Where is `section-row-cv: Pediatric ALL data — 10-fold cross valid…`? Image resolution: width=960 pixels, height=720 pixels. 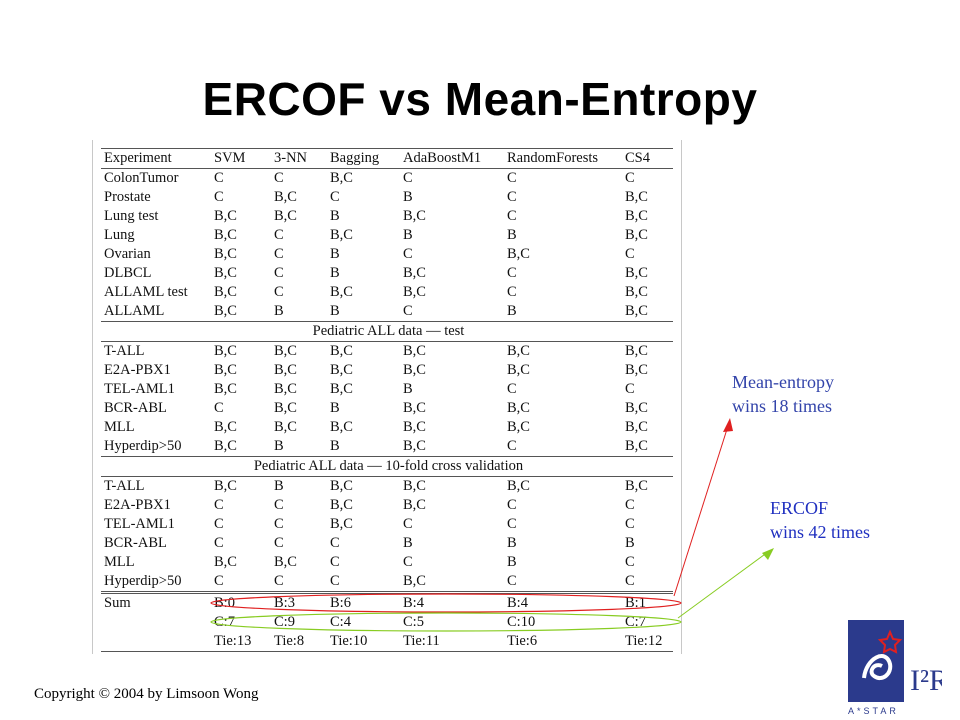 section-row-cv: Pediatric ALL data — 10-fold cross valid… is located at coordinates (387, 466).